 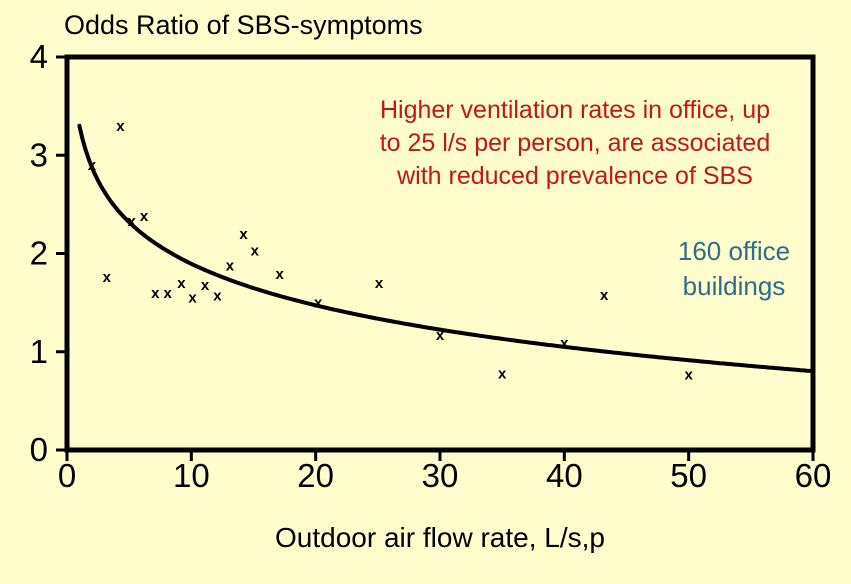 What do you see at coordinates (39, 253) in the screenshot?
I see `y-tick-label: 2` at bounding box center [39, 253].